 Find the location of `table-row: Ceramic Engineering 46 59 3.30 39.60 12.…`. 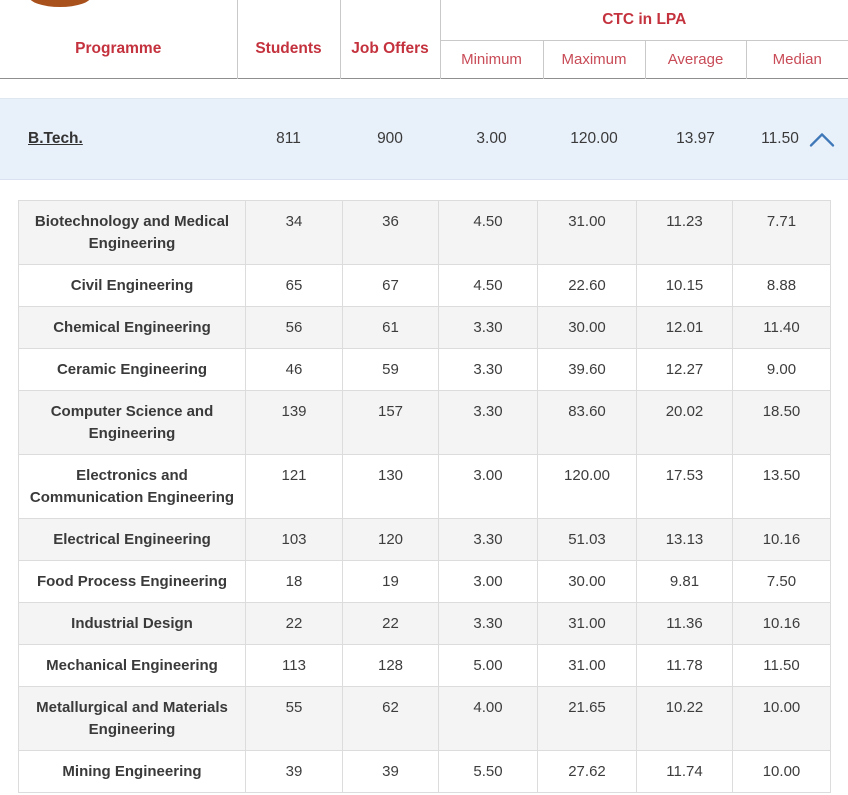

table-row: Ceramic Engineering 46 59 3.30 39.60 12.… is located at coordinates (424, 369).